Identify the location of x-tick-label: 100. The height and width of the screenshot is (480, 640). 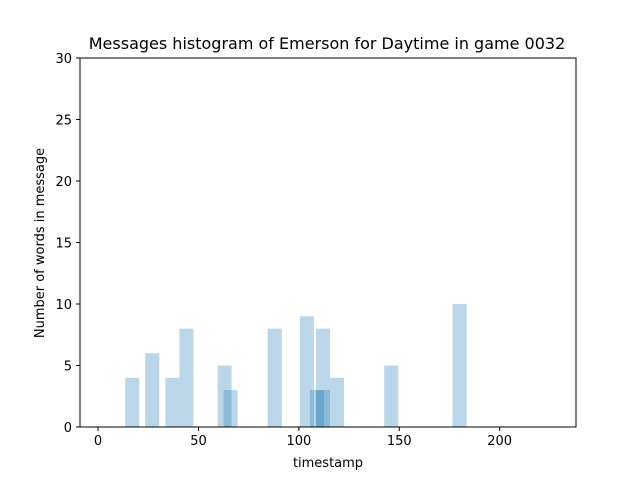
(298, 441).